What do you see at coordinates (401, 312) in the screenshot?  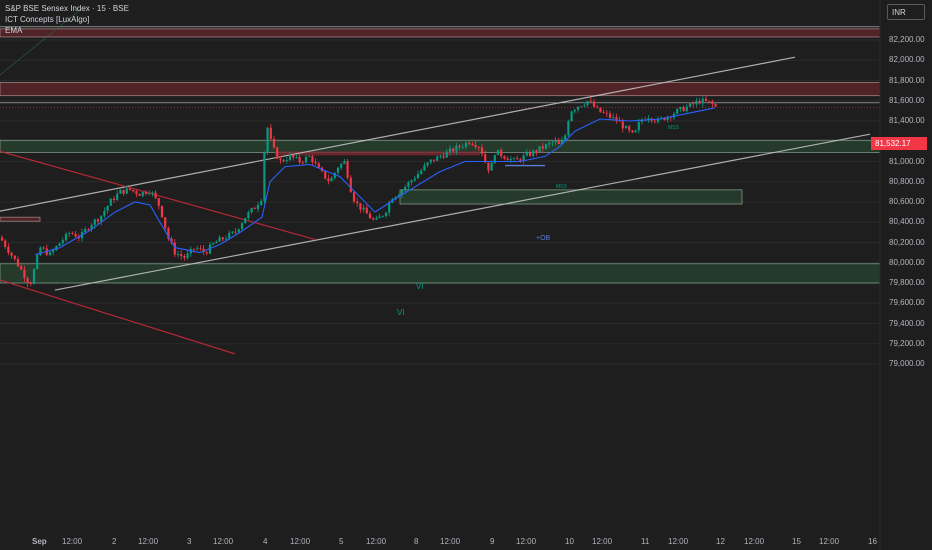 I see `annotation-vi-2: VI` at bounding box center [401, 312].